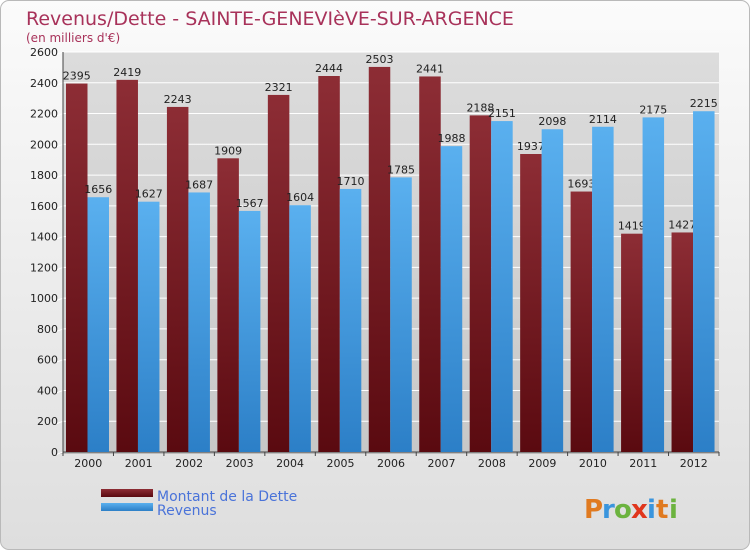 This screenshot has height=550, width=750. Describe the element at coordinates (227, 497) in the screenshot. I see `legend-label: Montant de la Dette` at that location.